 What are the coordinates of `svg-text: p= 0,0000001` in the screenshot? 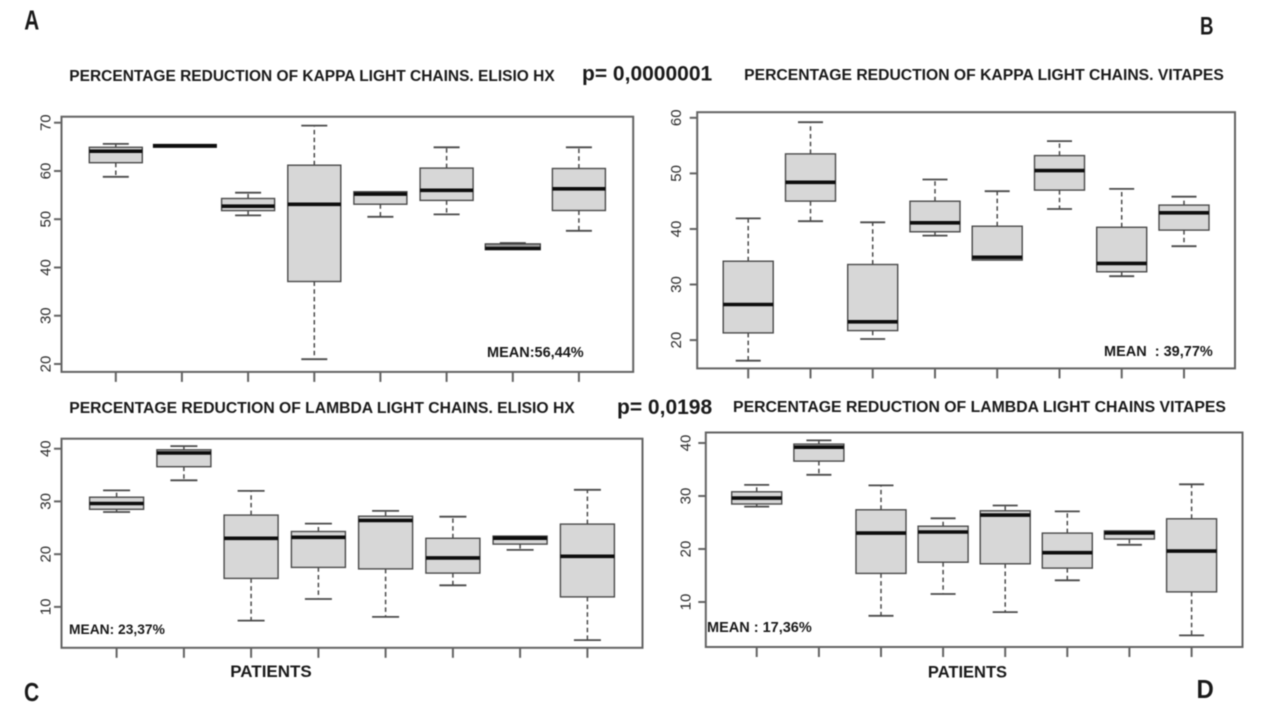 It's located at (647, 74).